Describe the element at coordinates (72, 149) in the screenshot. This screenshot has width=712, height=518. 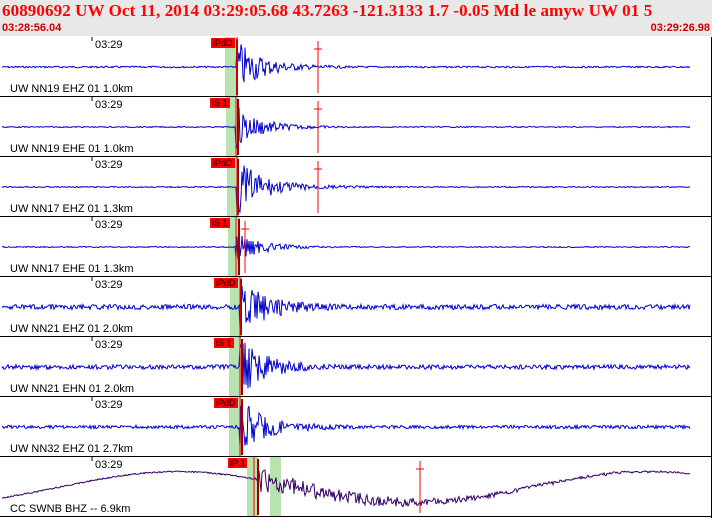
I see `channel-label: UW NN19 EHE 01 1.0km` at that location.